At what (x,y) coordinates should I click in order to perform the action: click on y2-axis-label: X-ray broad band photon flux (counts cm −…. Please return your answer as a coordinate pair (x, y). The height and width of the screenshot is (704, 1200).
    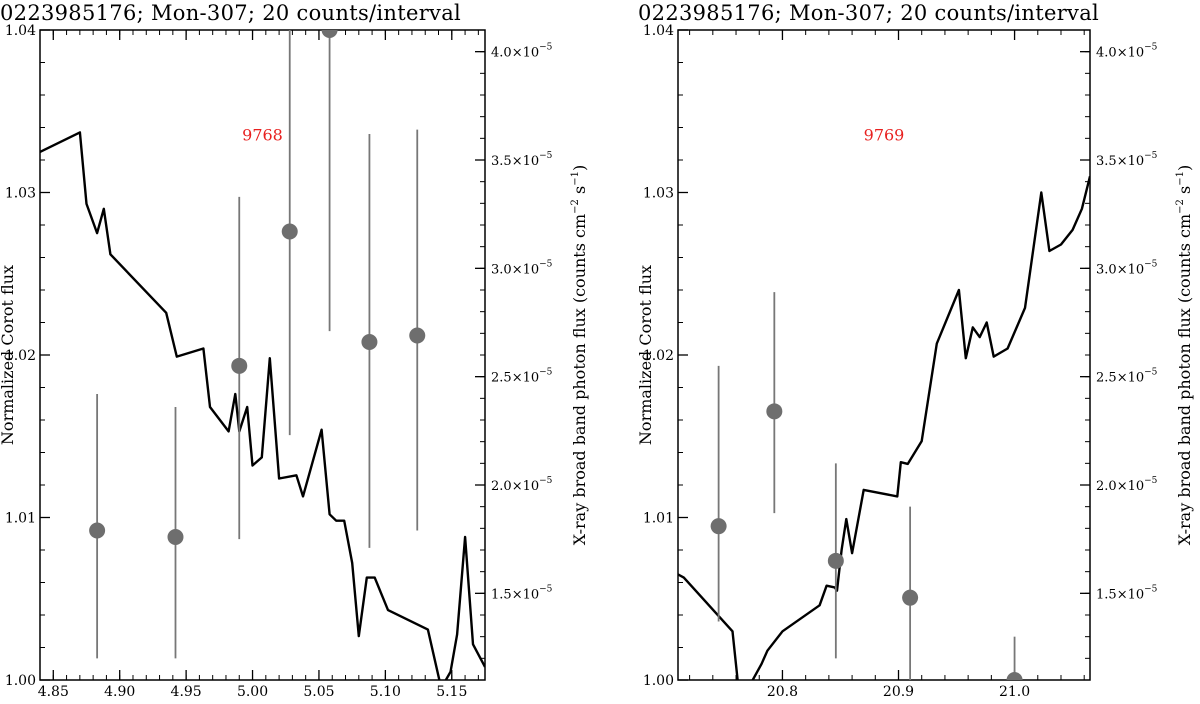
    Looking at the image, I should click on (579, 355).